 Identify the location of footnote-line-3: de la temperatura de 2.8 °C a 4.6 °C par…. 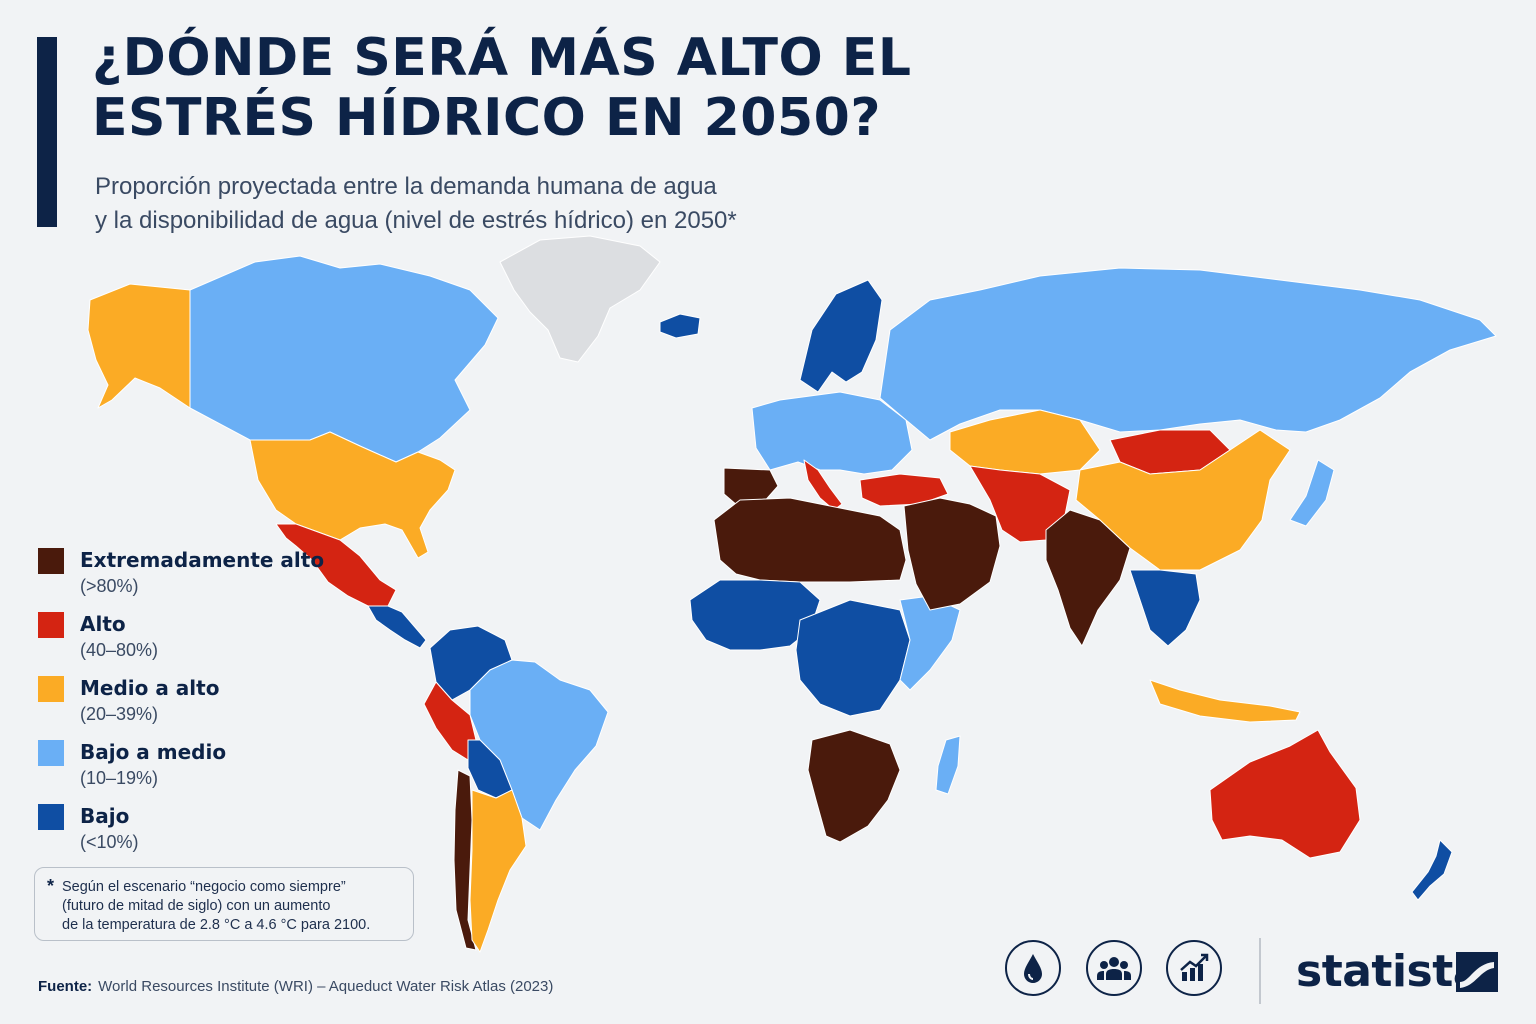
(216, 925).